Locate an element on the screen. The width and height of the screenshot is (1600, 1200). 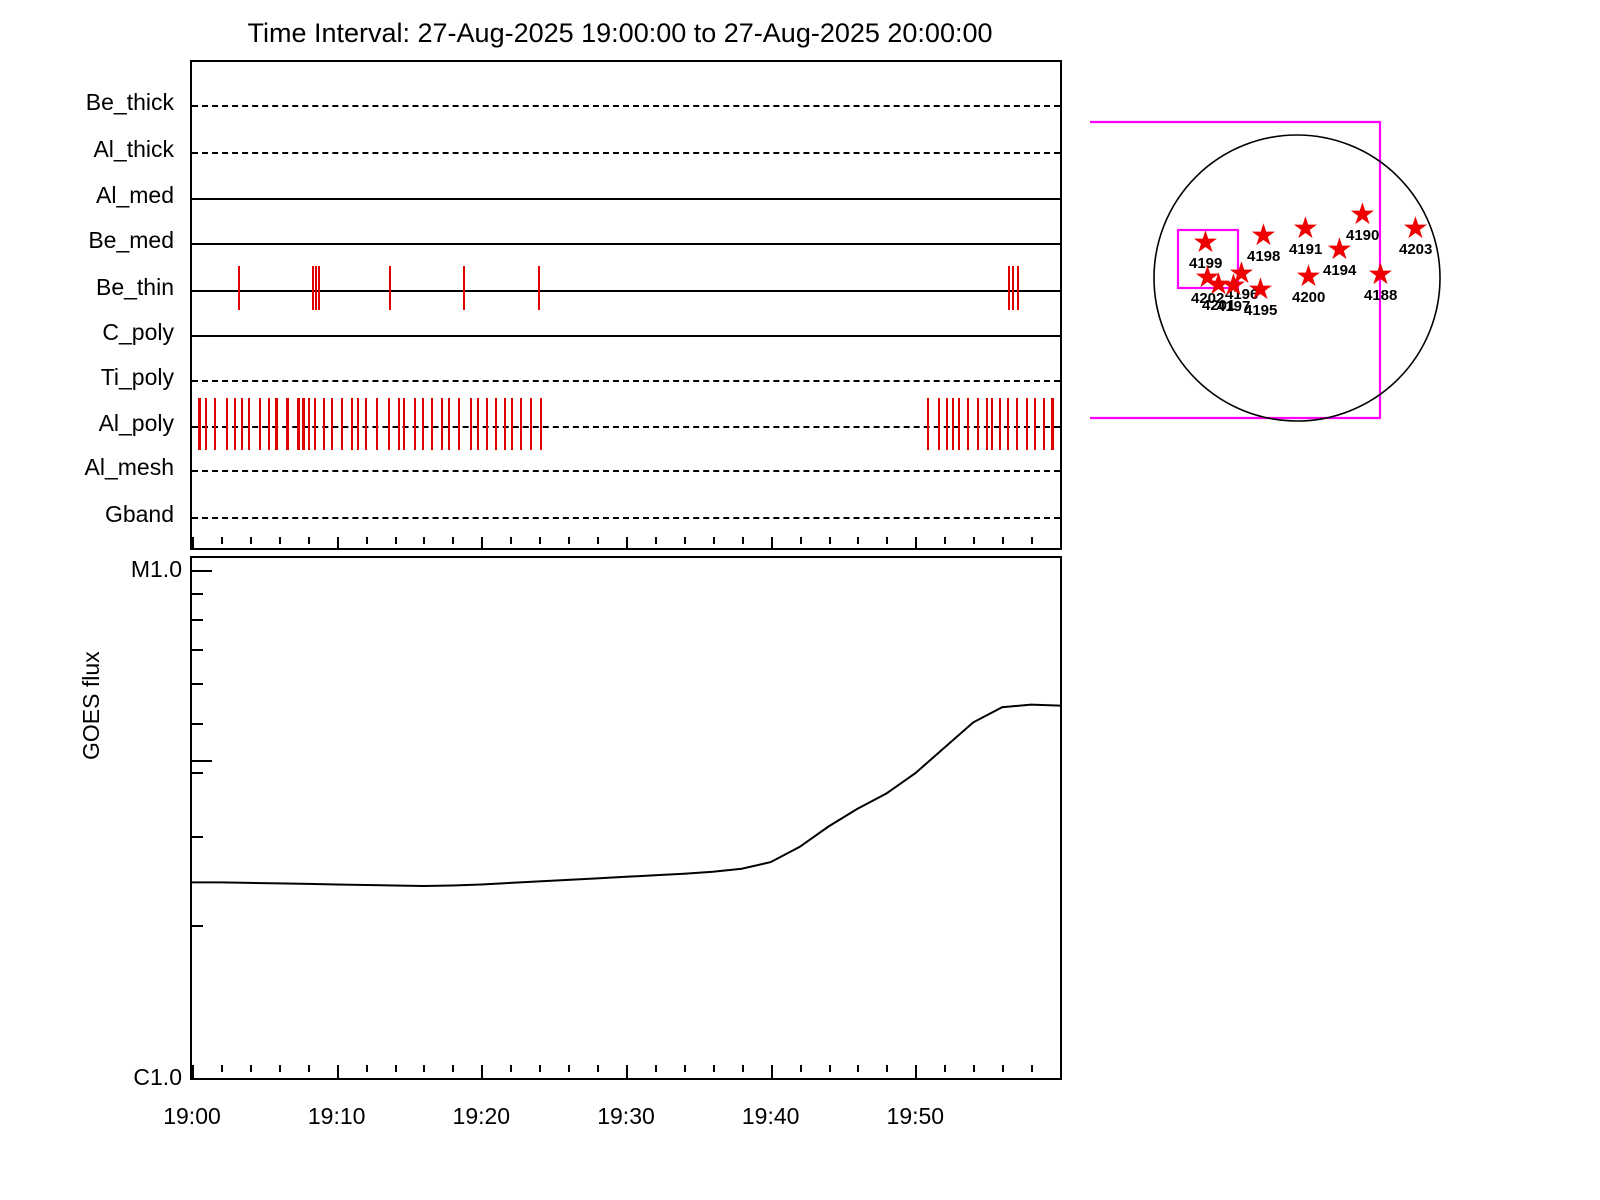
active-region-label-4194: 4194 is located at coordinates (1340, 270).